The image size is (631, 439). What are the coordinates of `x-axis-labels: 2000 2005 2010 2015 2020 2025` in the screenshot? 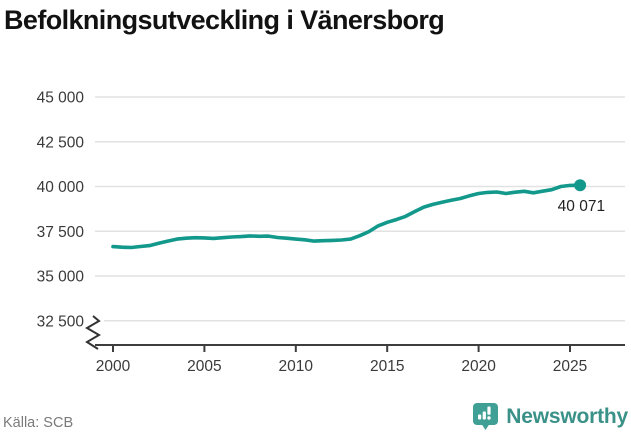 It's located at (341, 366).